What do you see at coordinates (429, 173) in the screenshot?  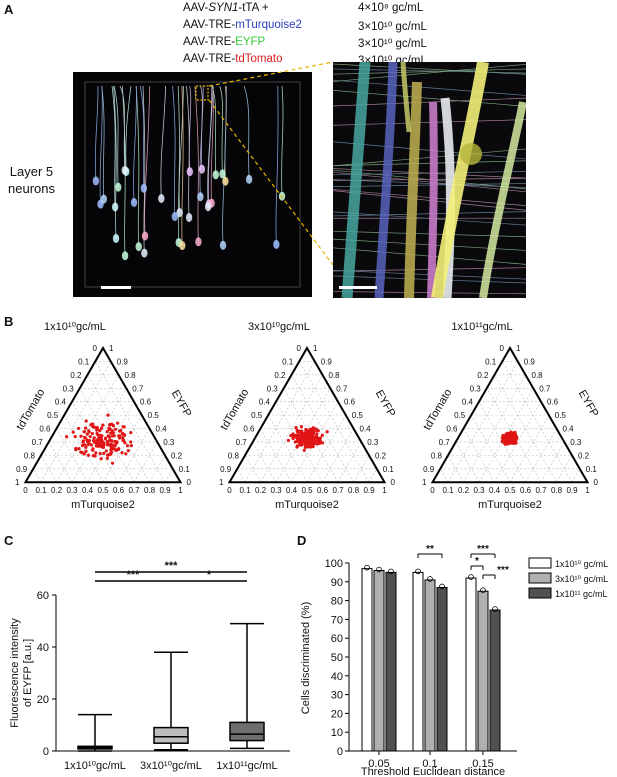 I see `thin-dendrite` at bounding box center [429, 173].